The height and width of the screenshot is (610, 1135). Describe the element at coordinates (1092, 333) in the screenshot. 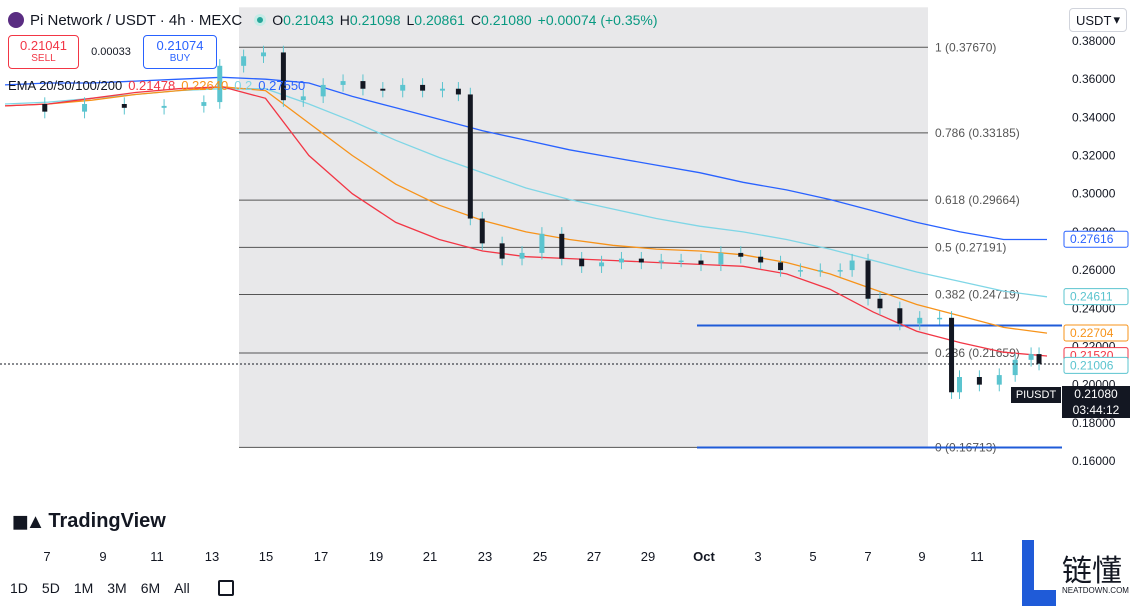

I see `price-label-text: 0.22704` at that location.